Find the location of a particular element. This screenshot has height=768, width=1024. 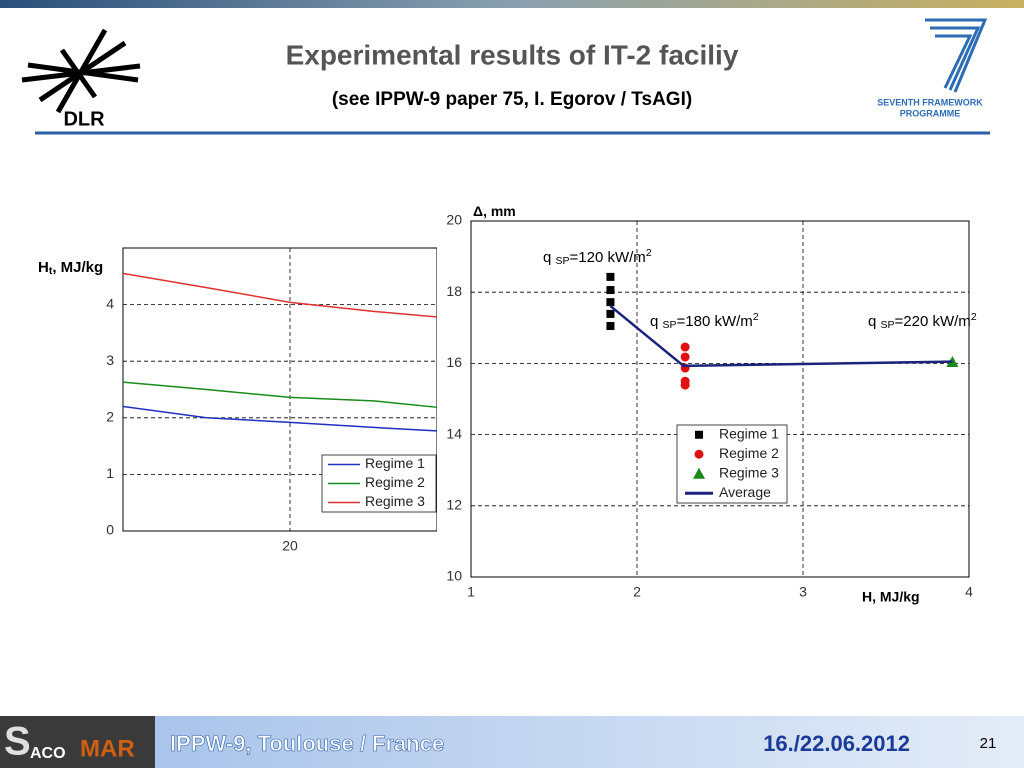

annotation: q SP=120 kW/m2 is located at coordinates (597, 257).